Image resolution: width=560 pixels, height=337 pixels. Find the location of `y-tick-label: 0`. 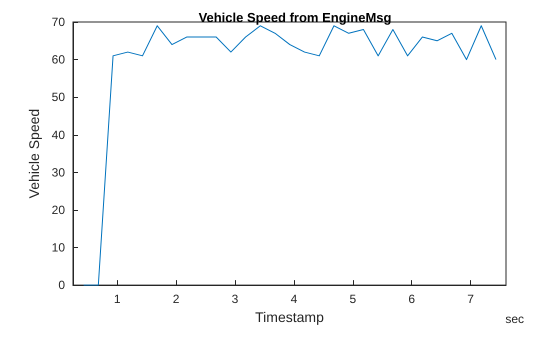

y-tick-label: 0 is located at coordinates (62, 285).